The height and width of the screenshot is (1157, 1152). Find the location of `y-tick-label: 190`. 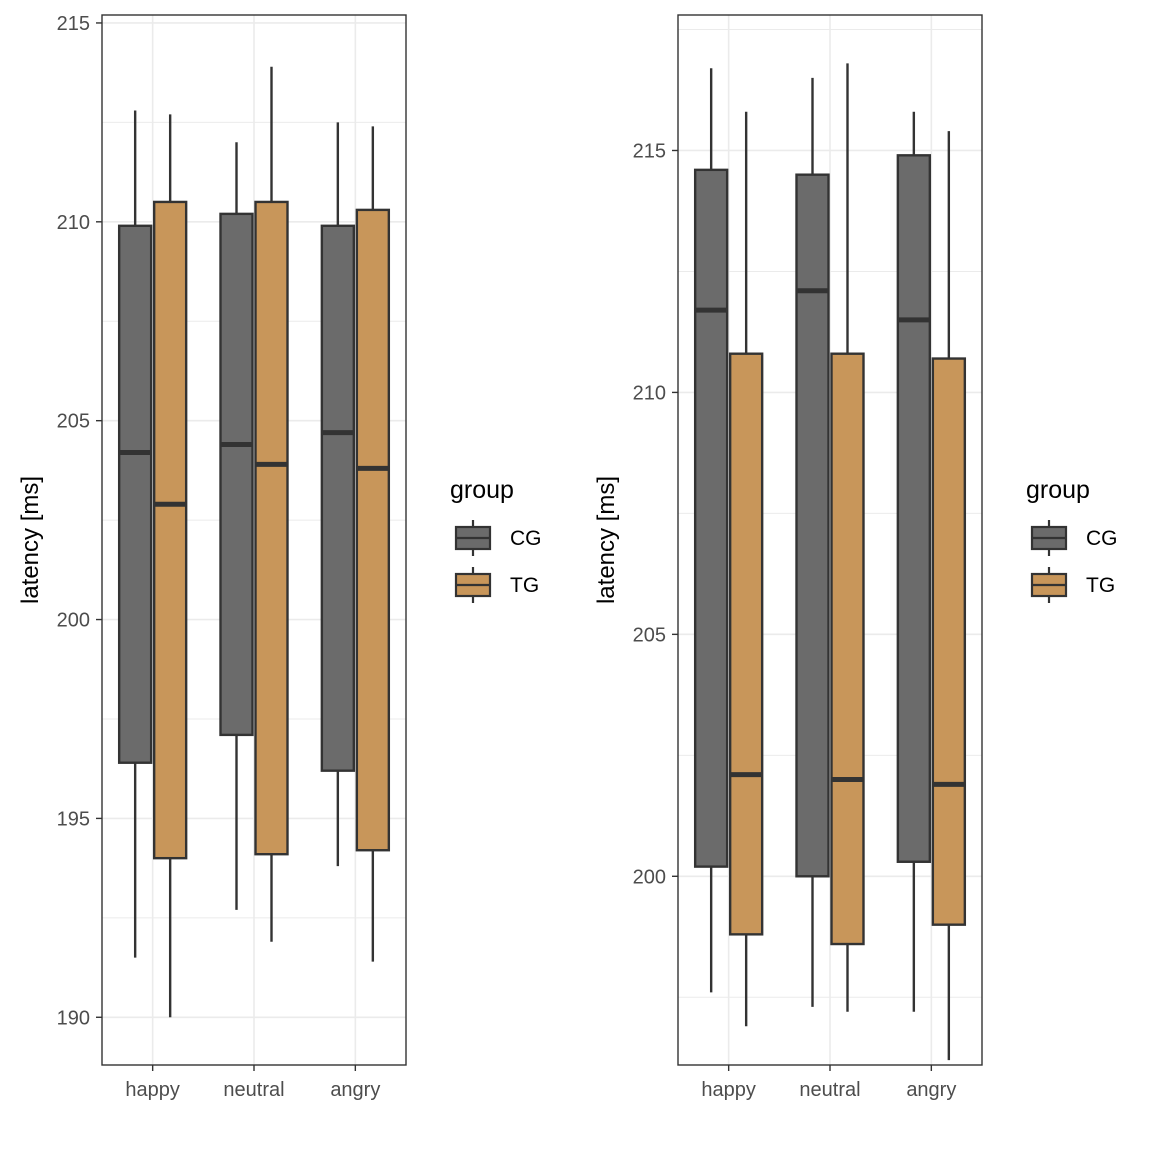

y-tick-label: 190 is located at coordinates (73, 1018).